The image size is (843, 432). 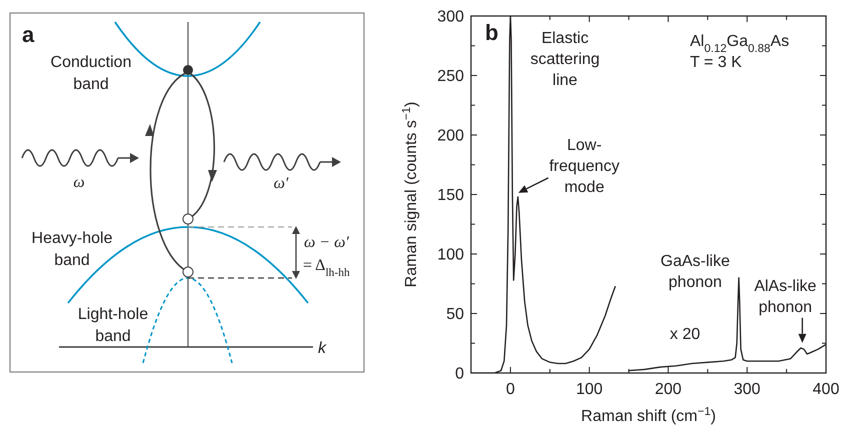 I want to click on x-tick-label: 100, so click(x=589, y=389).